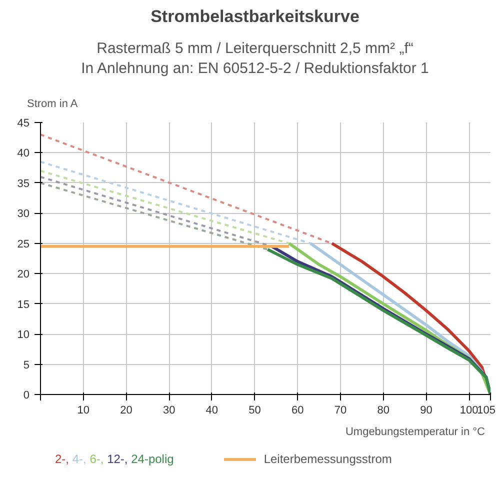 Image resolution: width=500 pixels, height=500 pixels. I want to click on x-tick-label: 20, so click(126, 410).